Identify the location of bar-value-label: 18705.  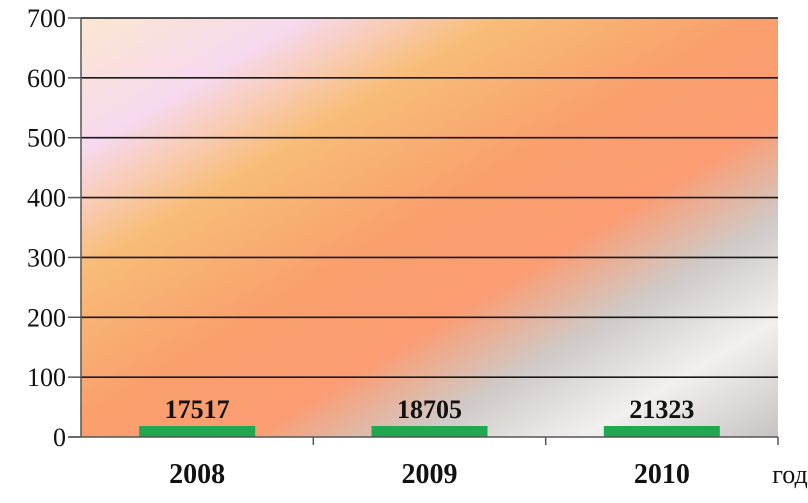
(429, 409).